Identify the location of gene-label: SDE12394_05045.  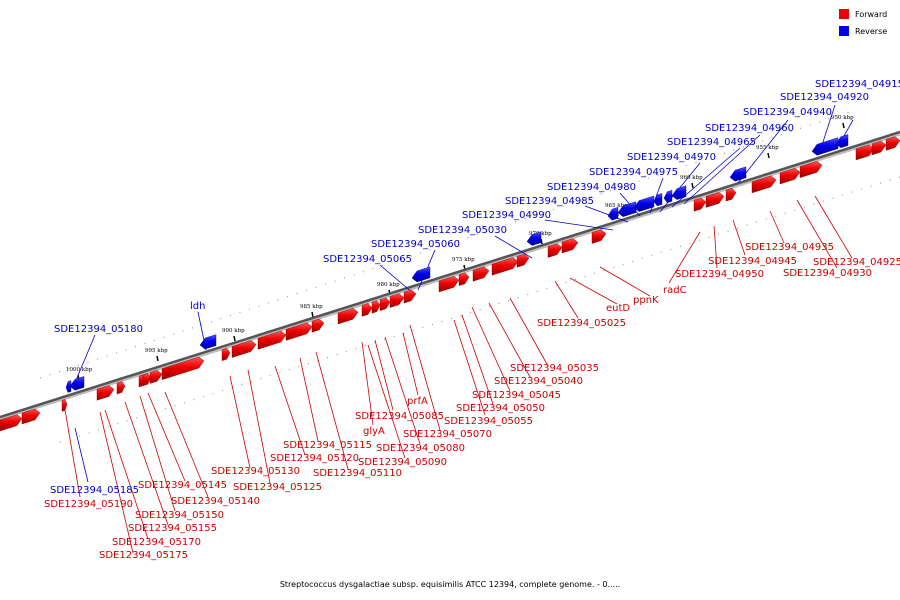
(516, 395).